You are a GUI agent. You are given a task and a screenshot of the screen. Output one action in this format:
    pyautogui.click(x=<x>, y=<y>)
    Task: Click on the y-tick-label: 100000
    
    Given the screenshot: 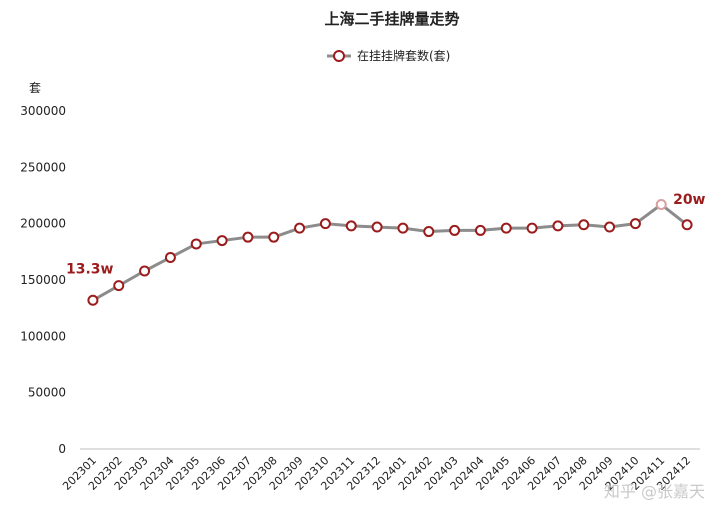 What is the action you would take?
    pyautogui.click(x=43, y=336)
    